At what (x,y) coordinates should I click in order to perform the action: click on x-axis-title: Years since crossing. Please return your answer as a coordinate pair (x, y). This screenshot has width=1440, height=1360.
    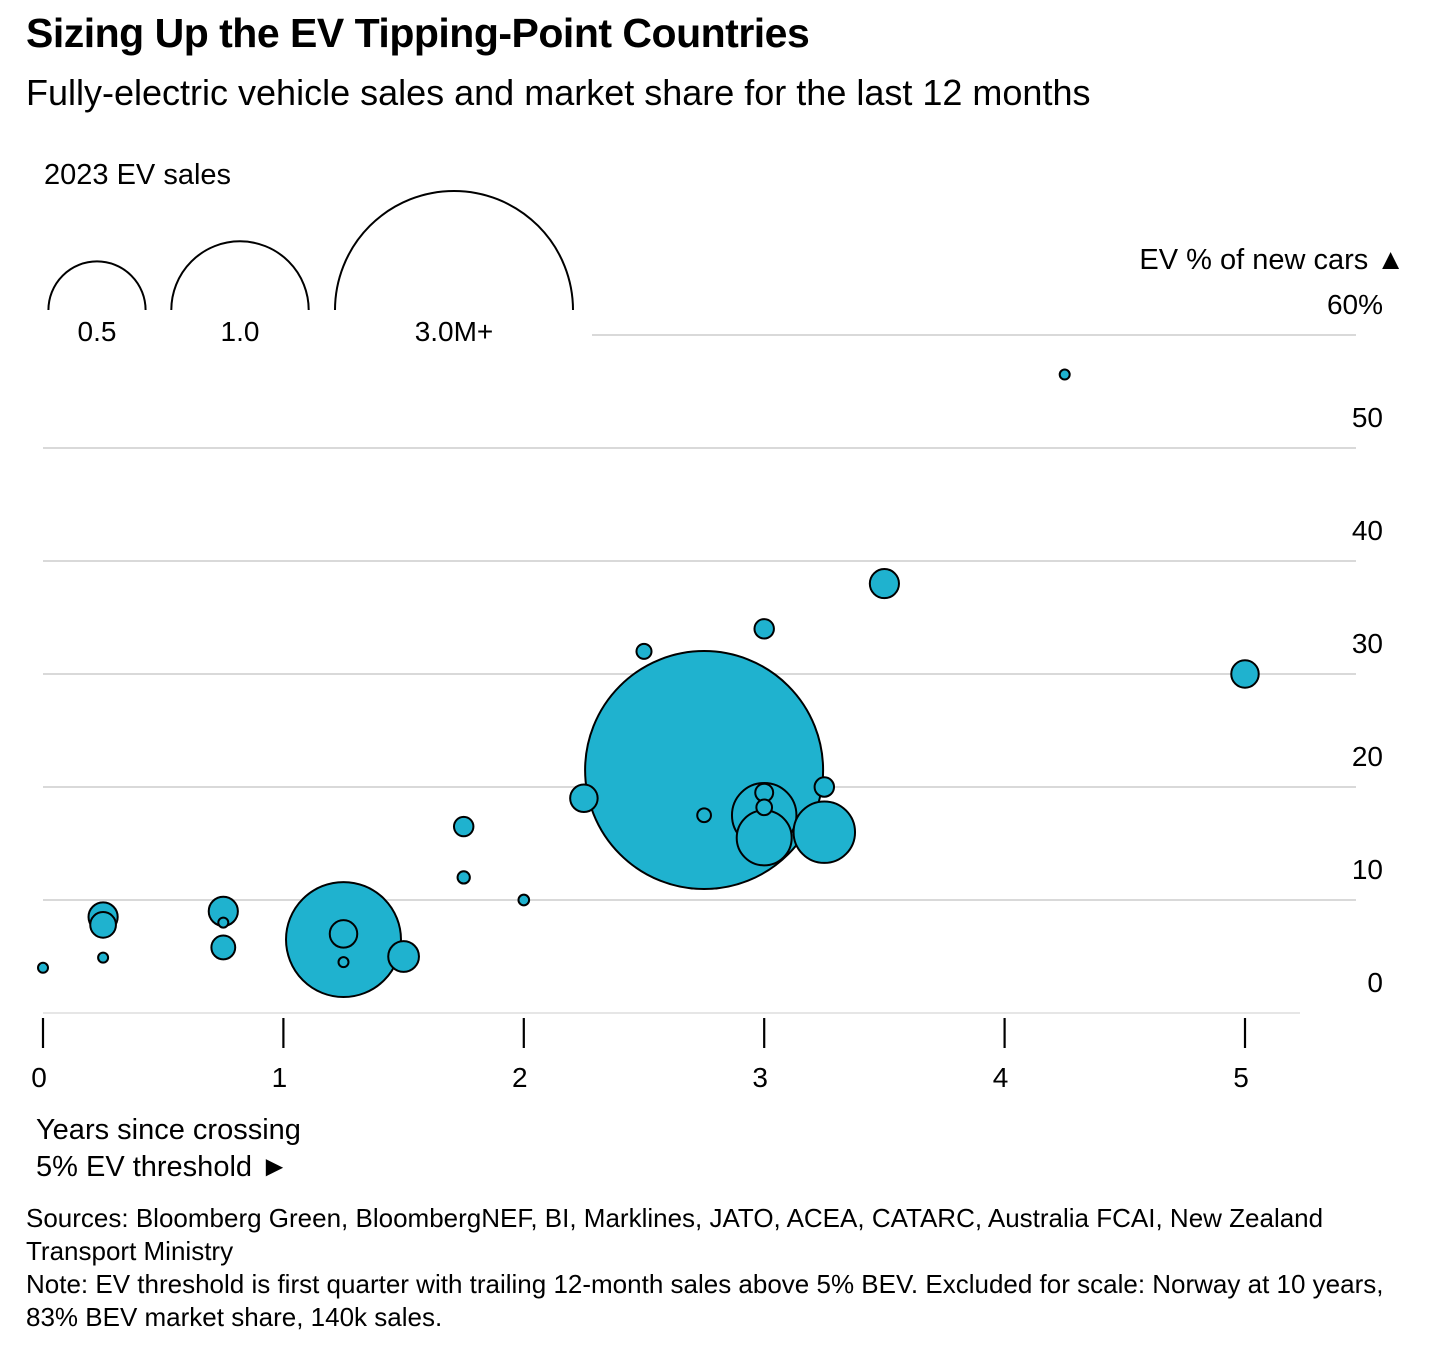
    Looking at the image, I should click on (168, 1130).